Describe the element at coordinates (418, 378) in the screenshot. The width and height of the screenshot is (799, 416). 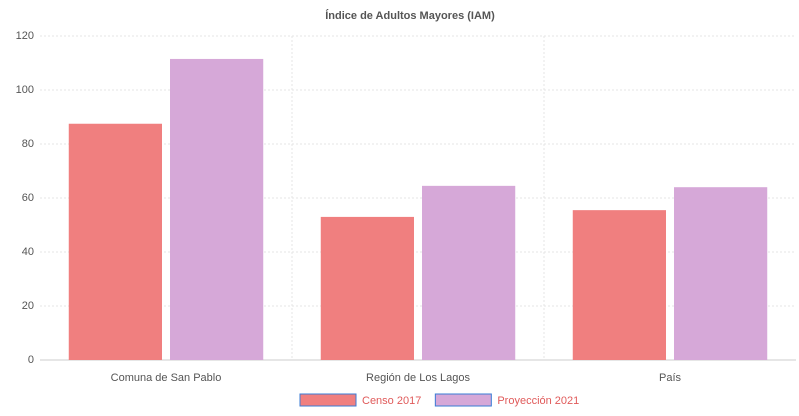
I see `x-tick-label: Región de Los Lagos` at that location.